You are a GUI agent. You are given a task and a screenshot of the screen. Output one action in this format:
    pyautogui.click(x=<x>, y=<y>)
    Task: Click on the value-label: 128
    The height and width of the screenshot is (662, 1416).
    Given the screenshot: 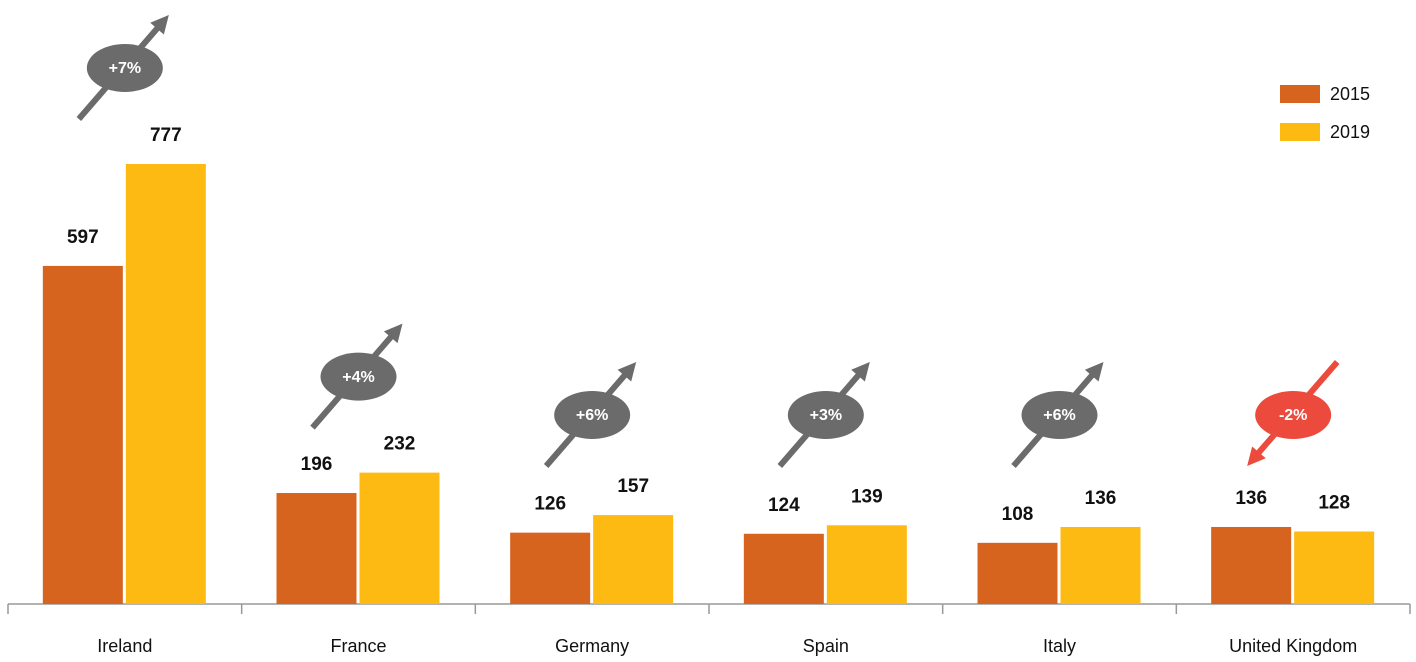 What is the action you would take?
    pyautogui.click(x=1334, y=503)
    